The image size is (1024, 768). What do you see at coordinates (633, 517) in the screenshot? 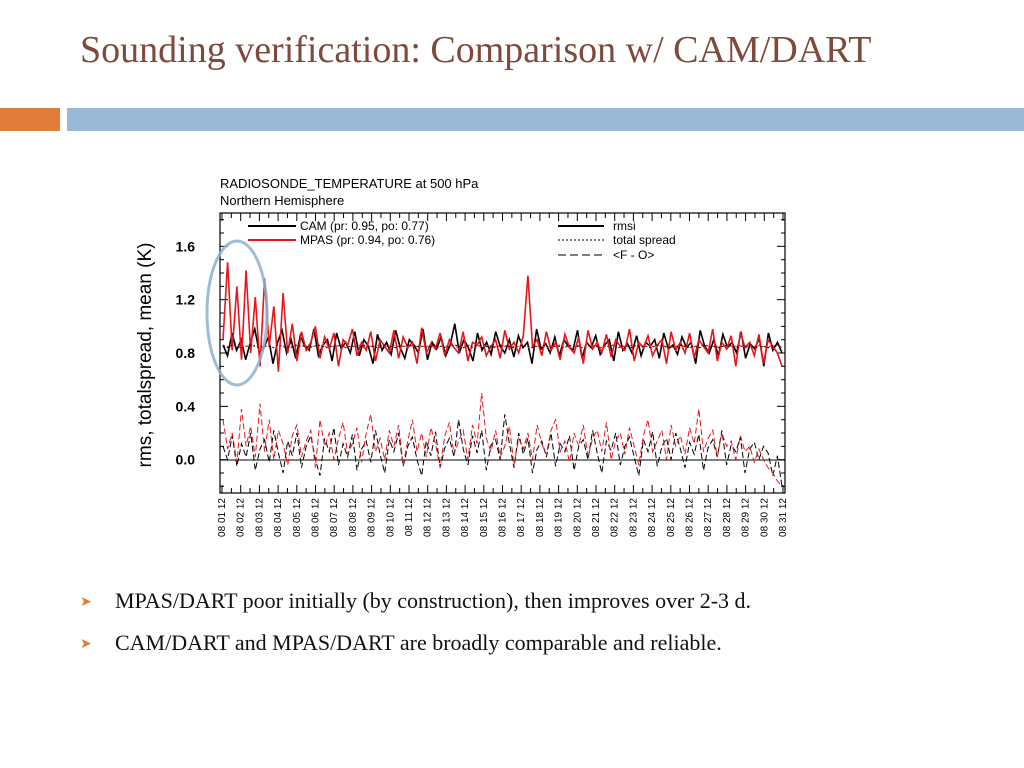
I see `x-tick-label: 08 23 12` at bounding box center [633, 517].